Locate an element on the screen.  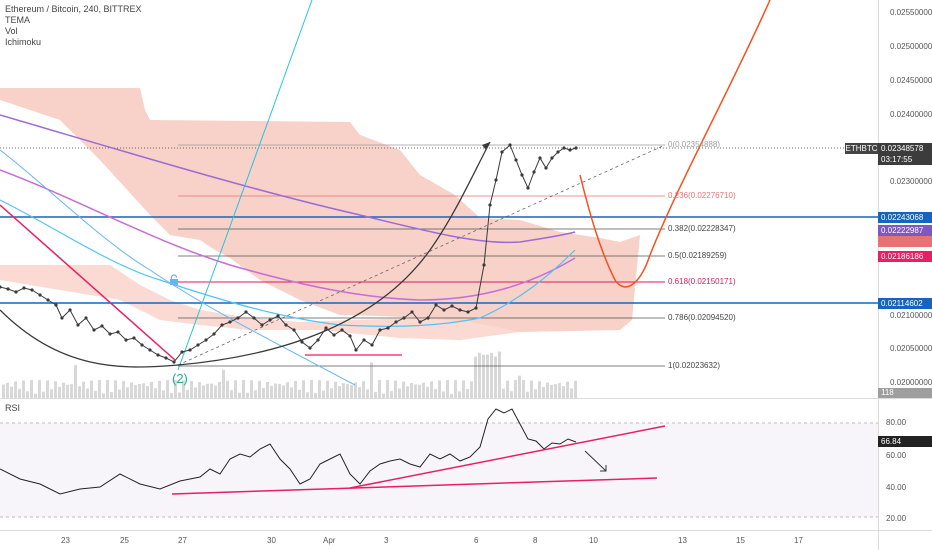
indicator-tema: TEMA is located at coordinates (18, 20).